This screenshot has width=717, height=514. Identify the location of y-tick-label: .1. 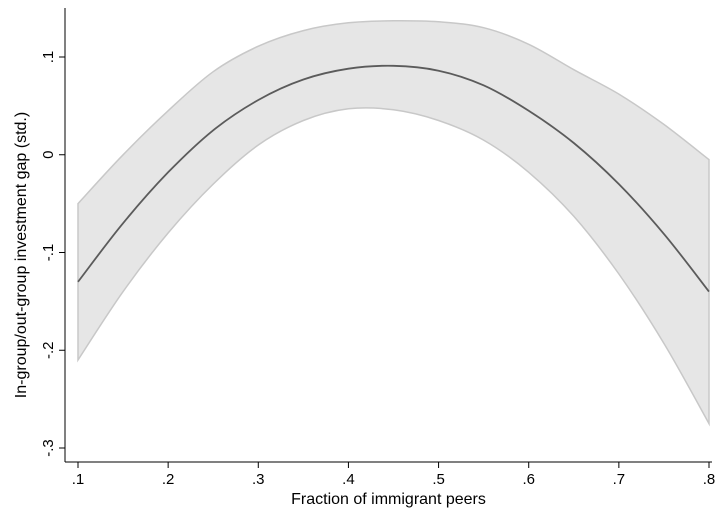
(48, 57).